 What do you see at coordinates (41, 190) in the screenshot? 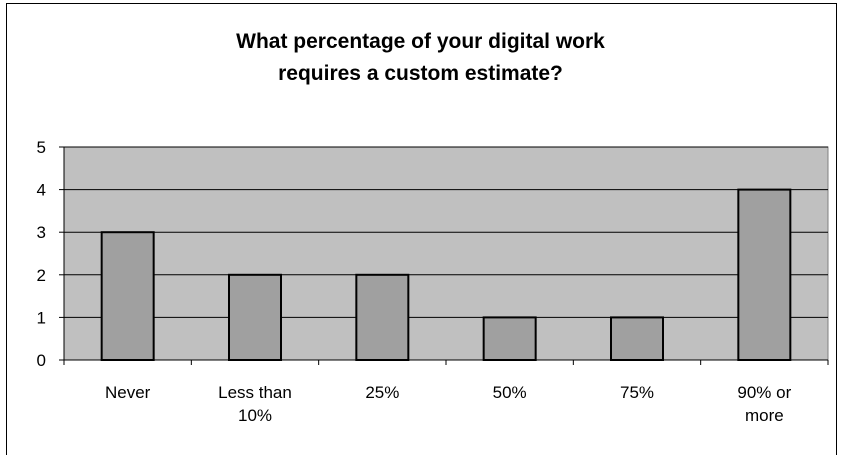
I see `y-tick-label: 4` at bounding box center [41, 190].